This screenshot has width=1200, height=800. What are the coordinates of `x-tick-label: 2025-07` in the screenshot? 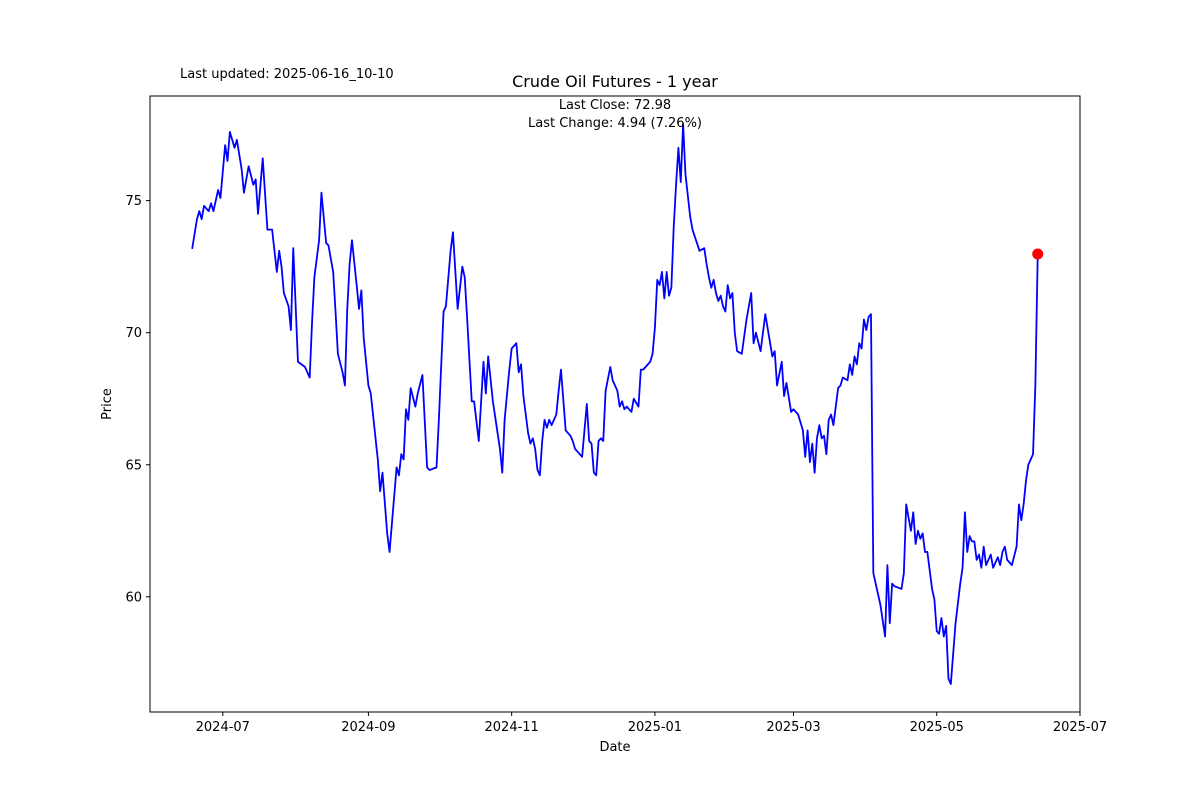 It's located at (1080, 727).